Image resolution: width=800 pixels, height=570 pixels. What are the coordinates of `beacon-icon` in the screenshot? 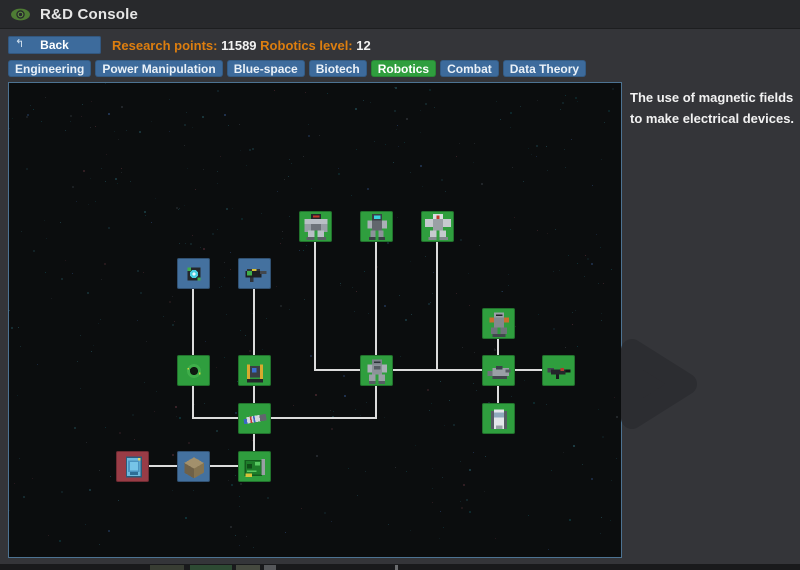 It's located at (194, 274).